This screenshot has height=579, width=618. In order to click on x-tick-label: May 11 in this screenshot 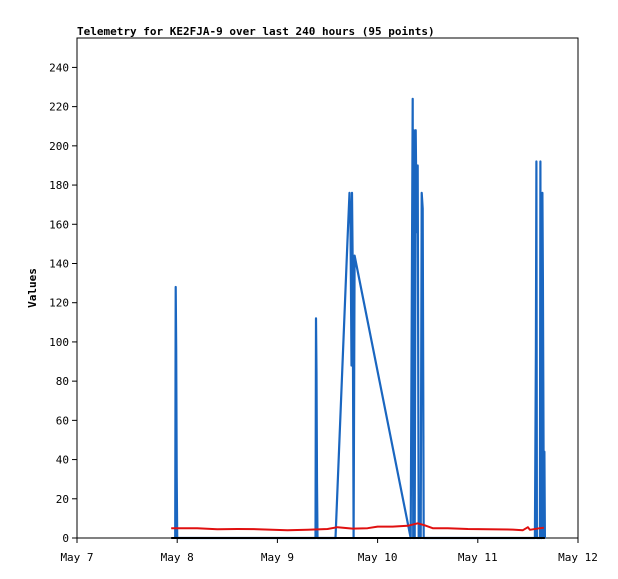, I will do `click(478, 557)`.